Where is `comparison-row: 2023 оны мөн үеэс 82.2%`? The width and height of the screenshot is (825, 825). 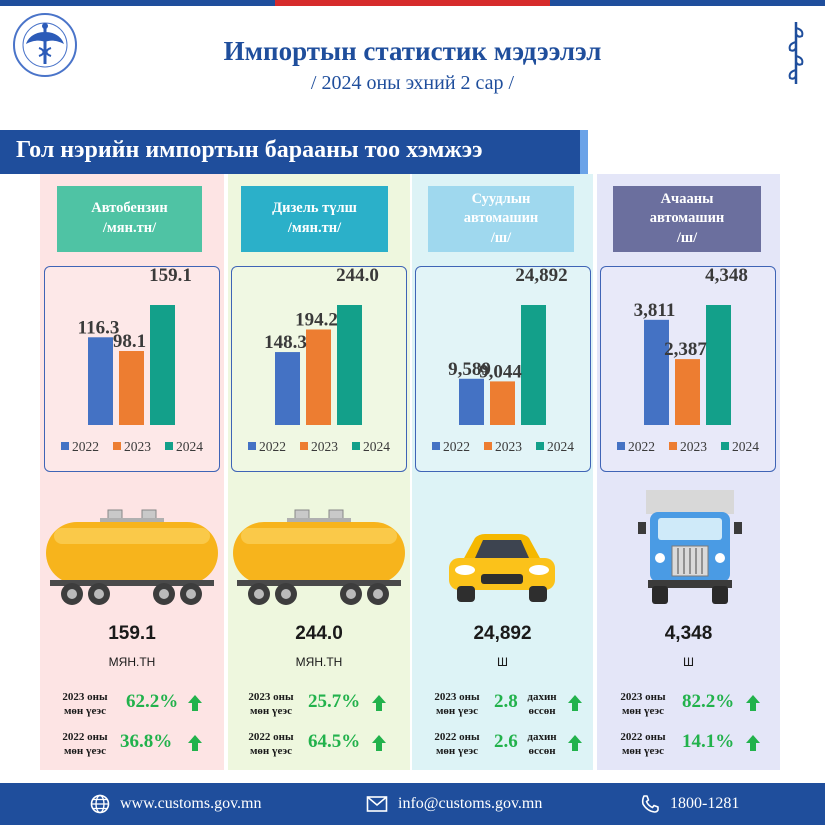 comparison-row: 2023 оны мөн үеэс 82.2% is located at coordinates (691, 707).